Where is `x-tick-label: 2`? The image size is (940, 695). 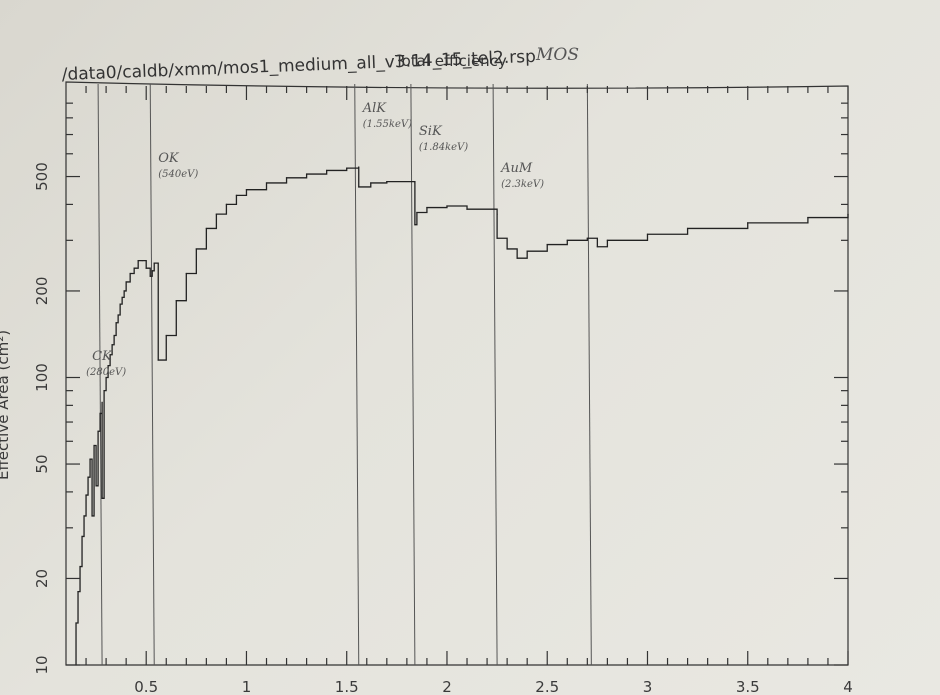 x-tick-label: 2 is located at coordinates (447, 686).